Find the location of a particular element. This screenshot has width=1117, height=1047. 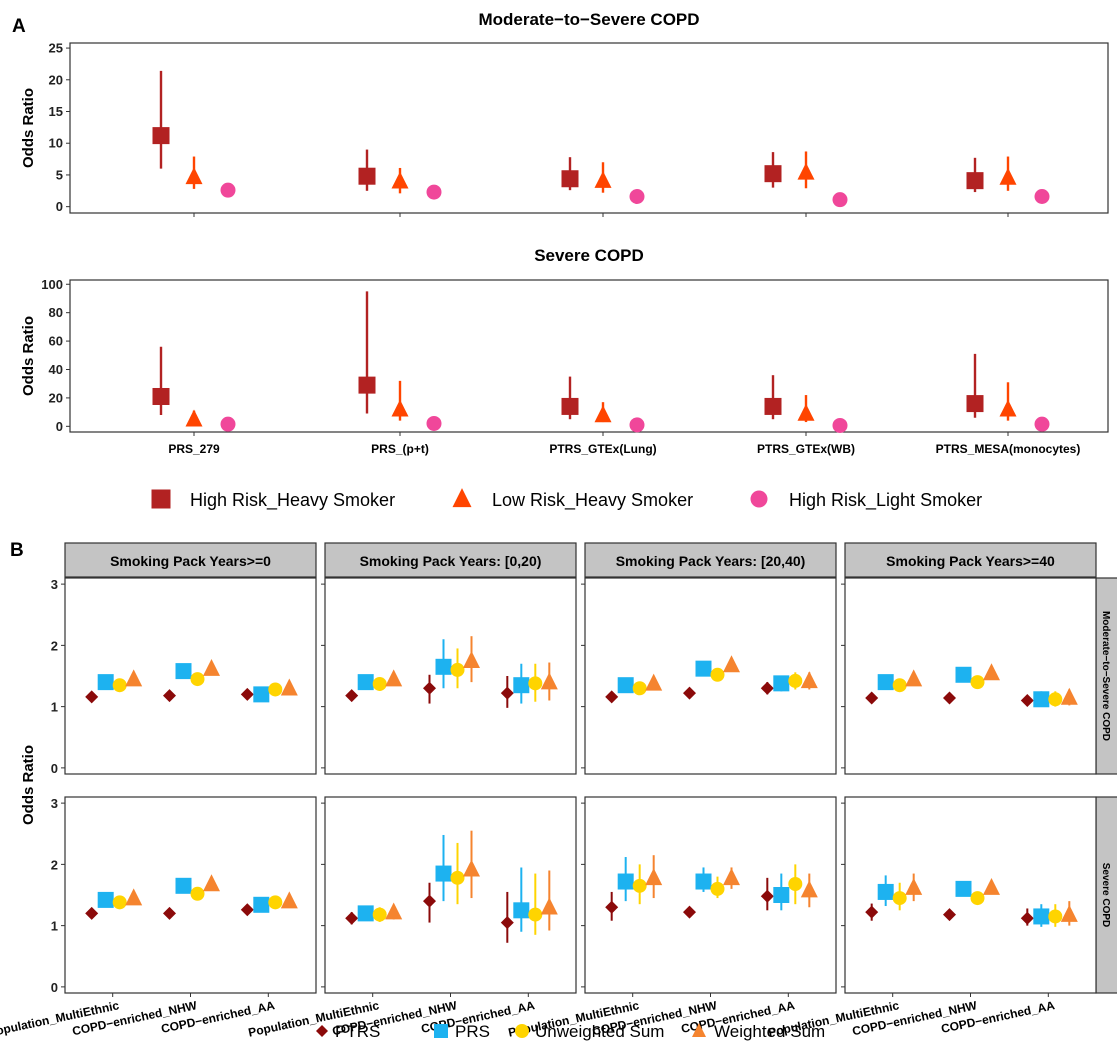

y-tick-label: 3 is located at coordinates (54, 803).